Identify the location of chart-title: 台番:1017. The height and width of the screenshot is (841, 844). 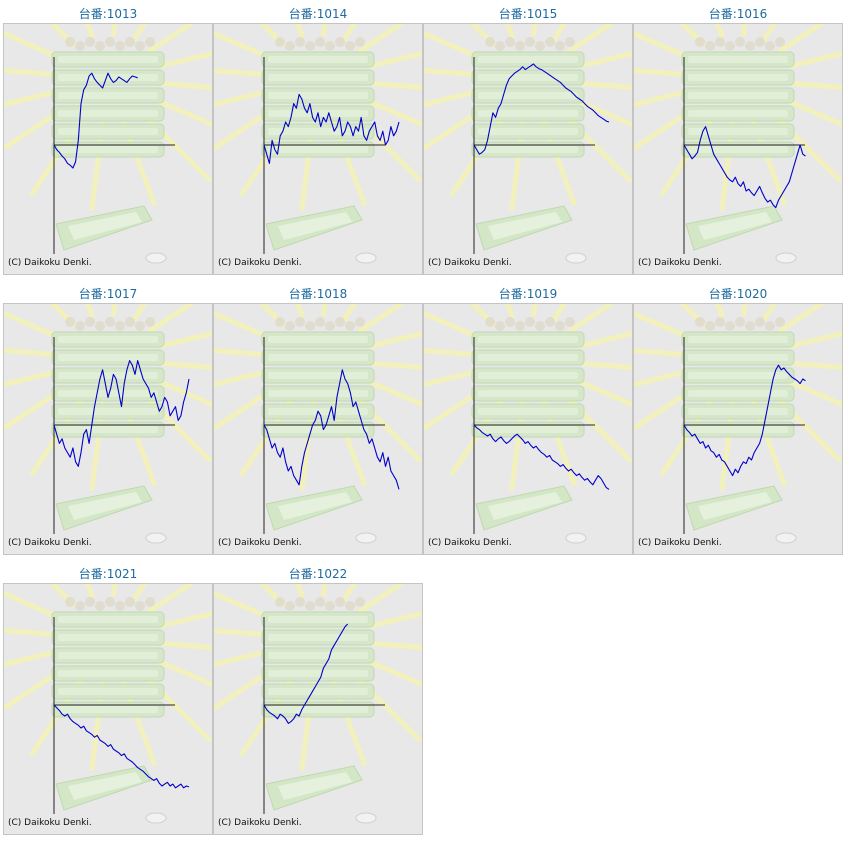
(108, 294).